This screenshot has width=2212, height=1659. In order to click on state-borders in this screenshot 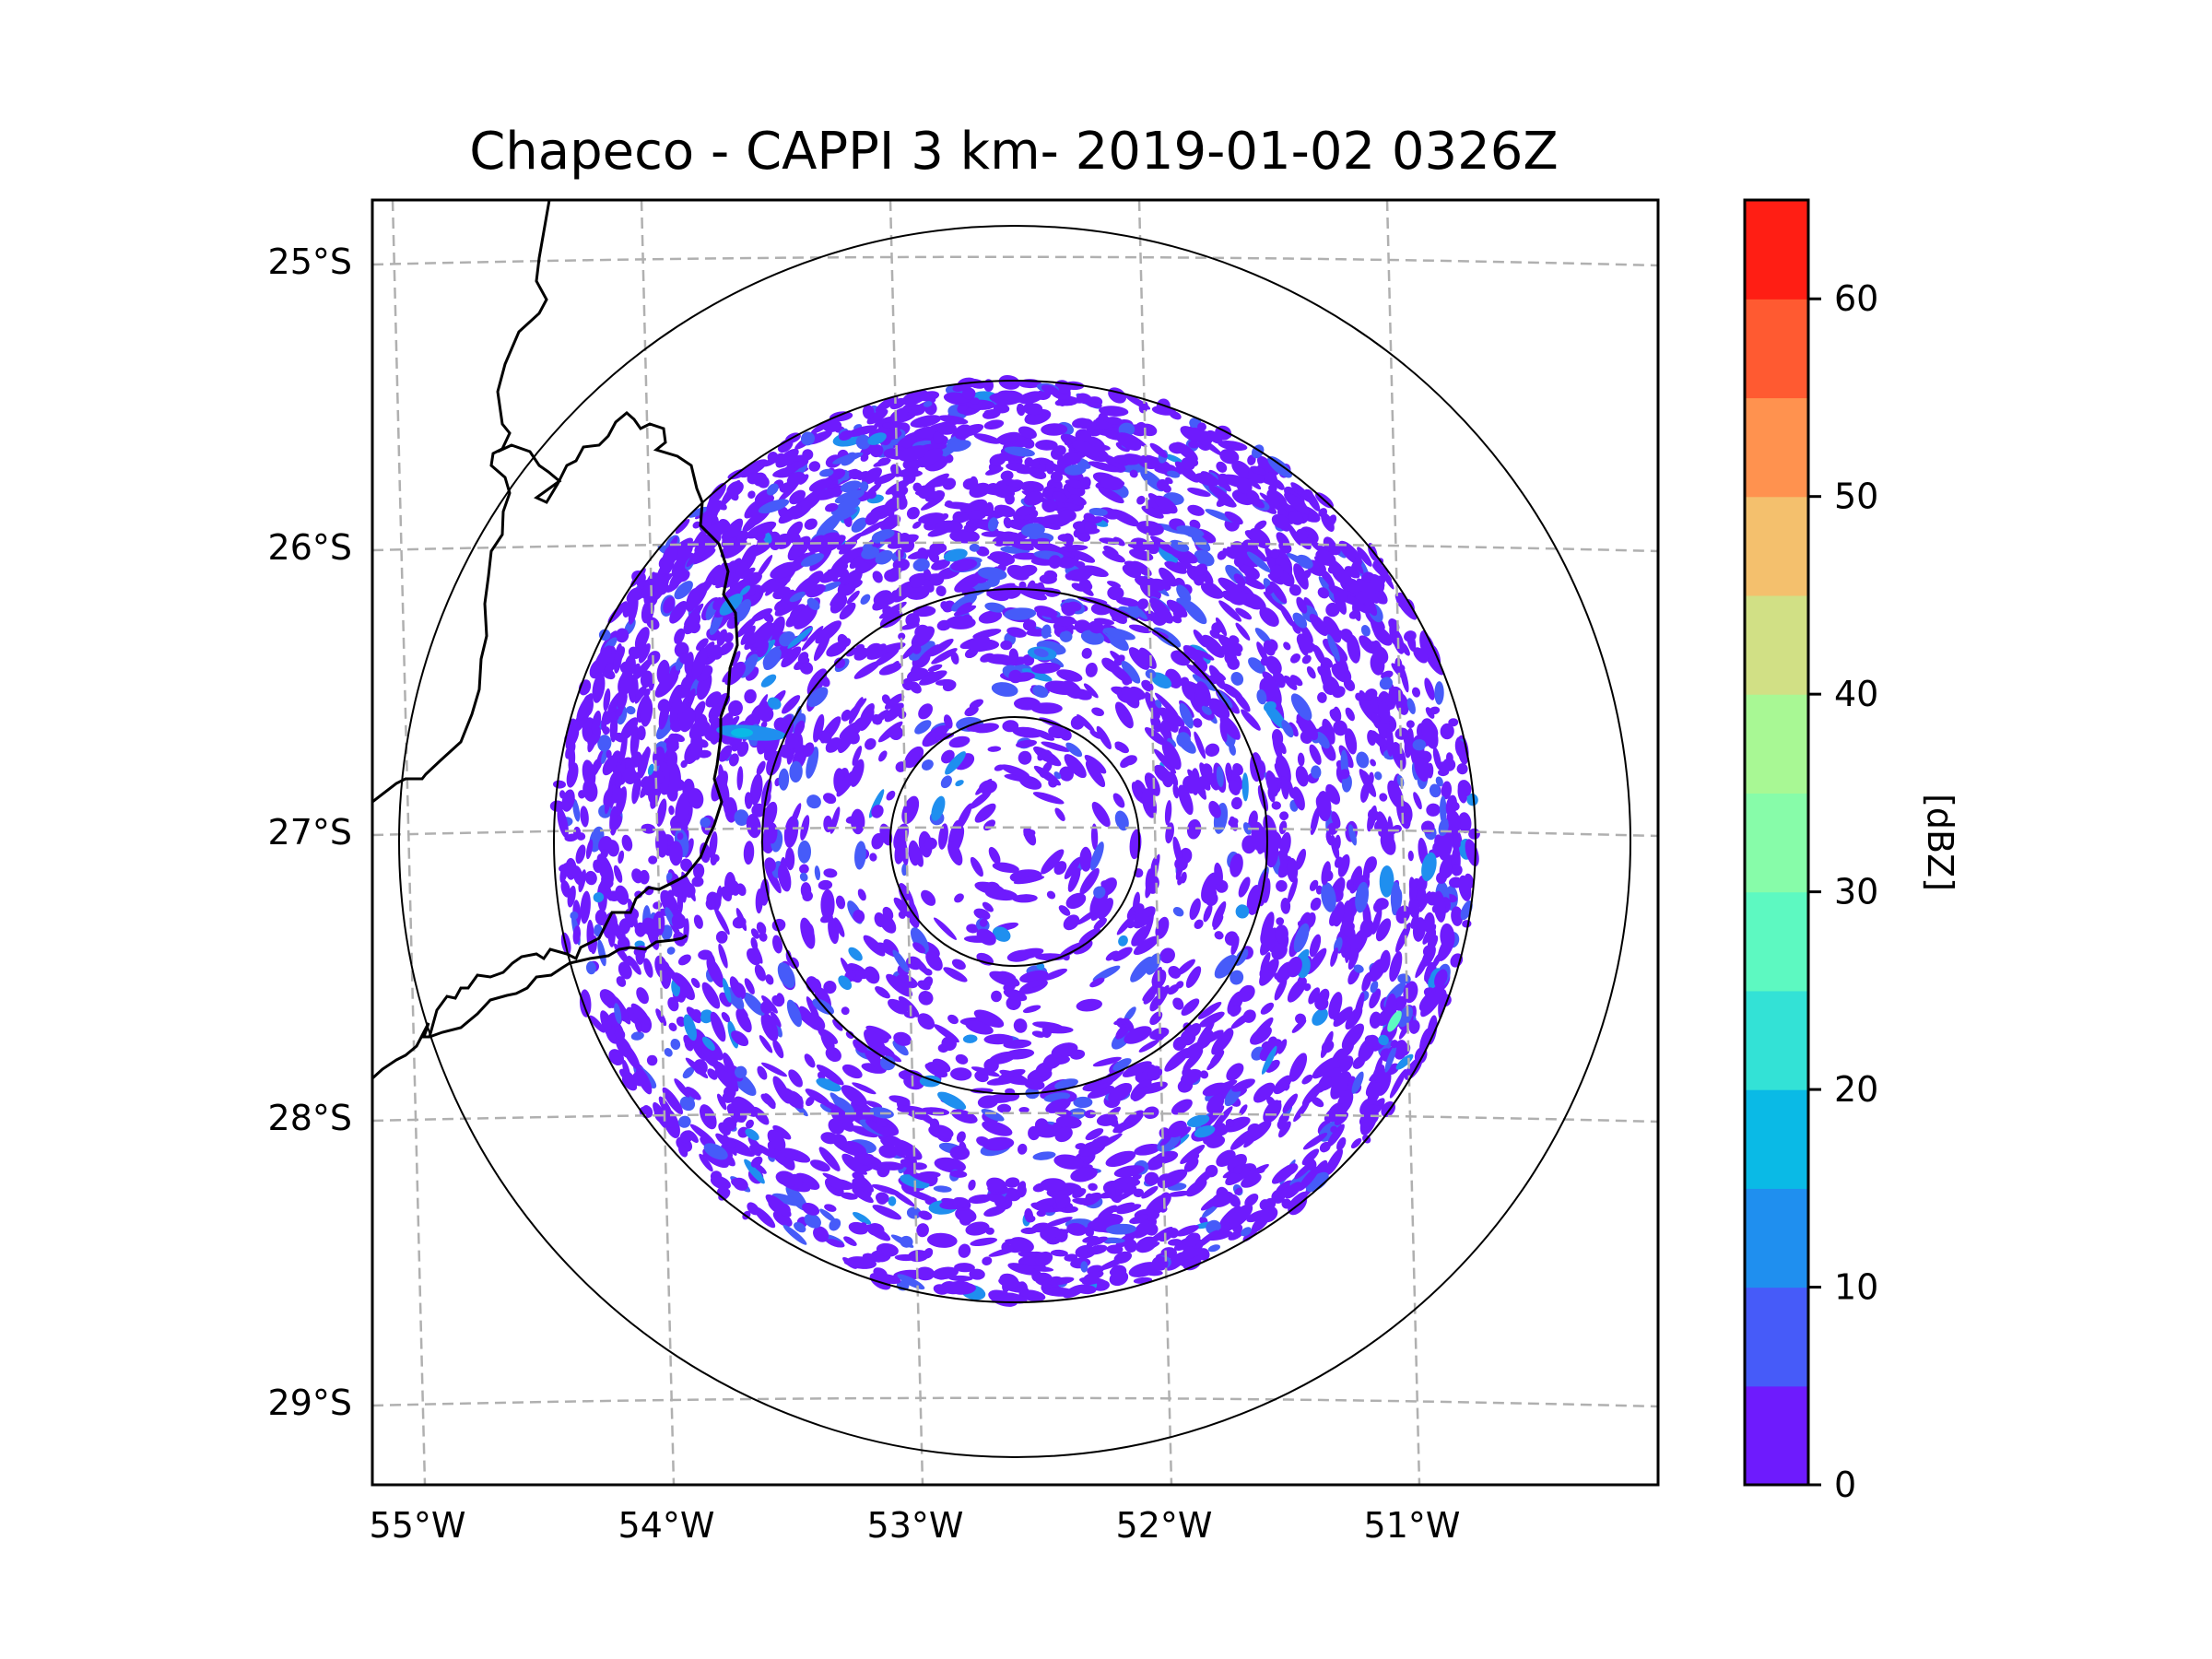, I will do `click(555, 640)`.